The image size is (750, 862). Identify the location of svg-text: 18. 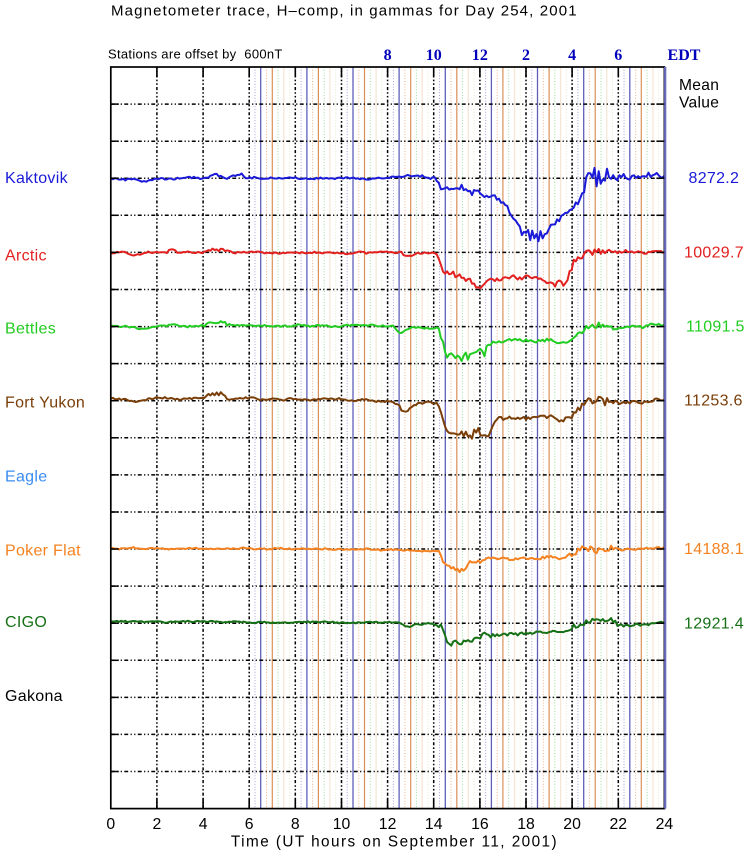
(526, 824).